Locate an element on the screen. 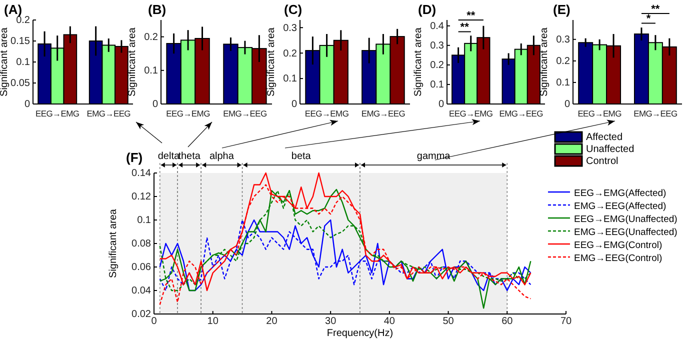 The height and width of the screenshot is (346, 685). annotation: * is located at coordinates (649, 19).